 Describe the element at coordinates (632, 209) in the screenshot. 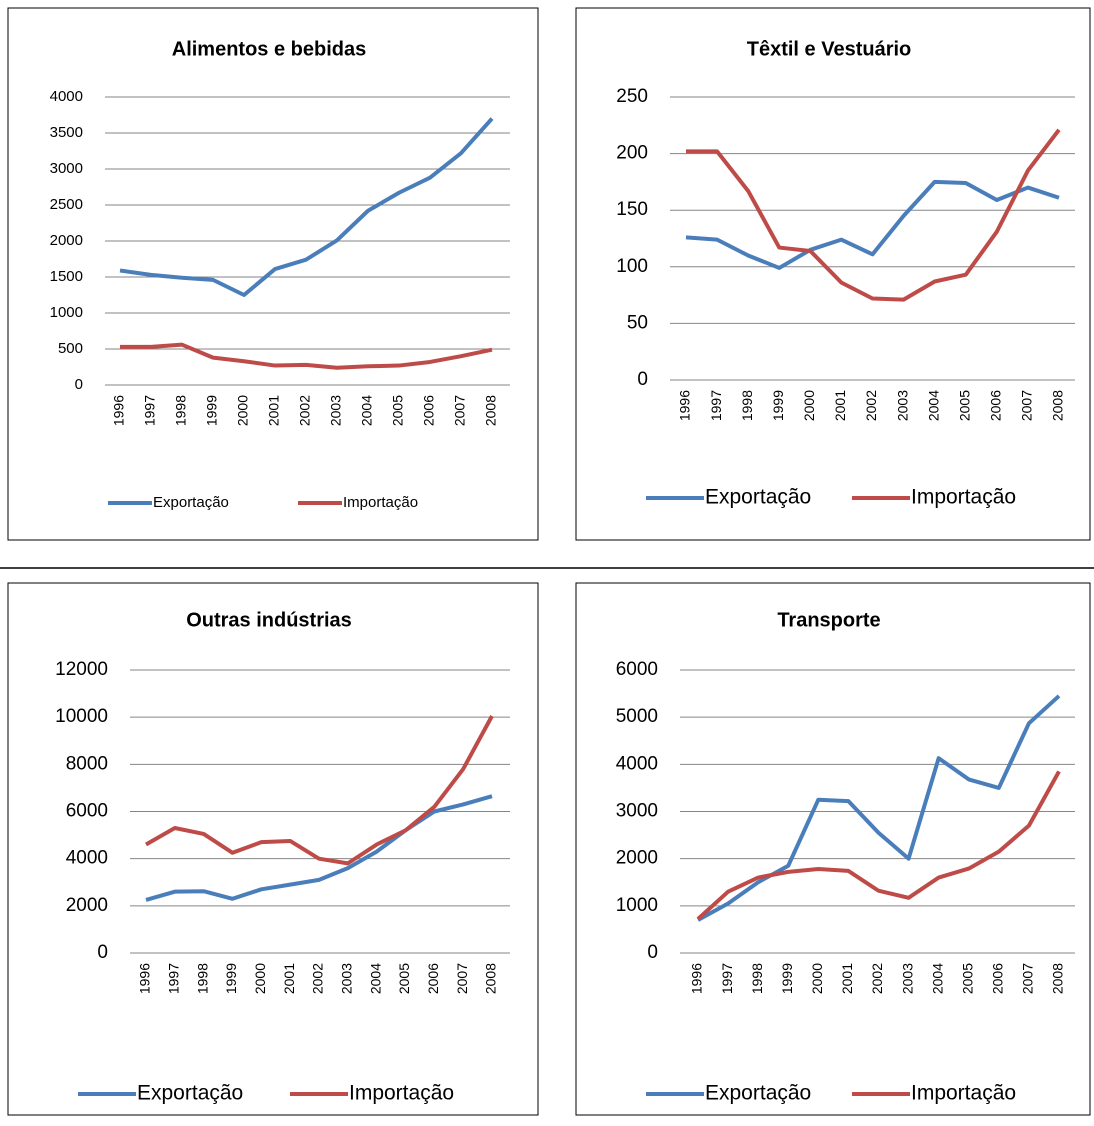

I see `y-tick-label: 150` at that location.